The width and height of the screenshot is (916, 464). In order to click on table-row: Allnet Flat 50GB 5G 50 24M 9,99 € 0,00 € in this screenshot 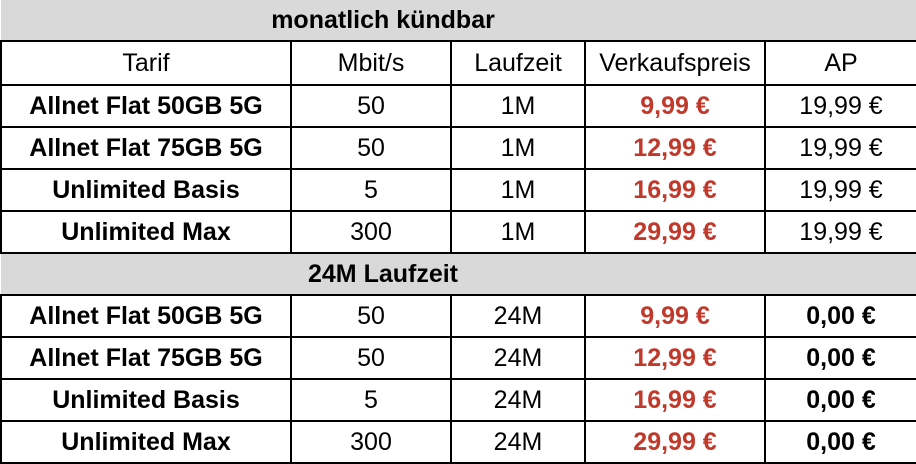, I will do `click(458, 316)`.